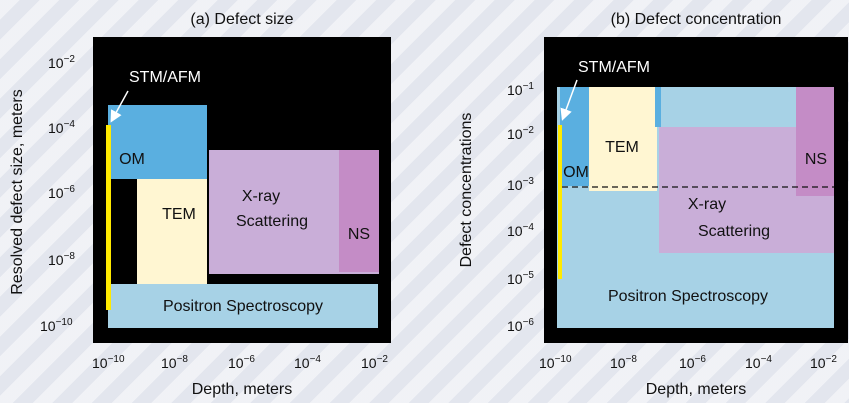  I want to click on panel-a-x-ticks: 10⁻¹⁰ 10⁻⁸ 10⁻⁶ 10⁻⁴ 10⁻², so click(240, 362).